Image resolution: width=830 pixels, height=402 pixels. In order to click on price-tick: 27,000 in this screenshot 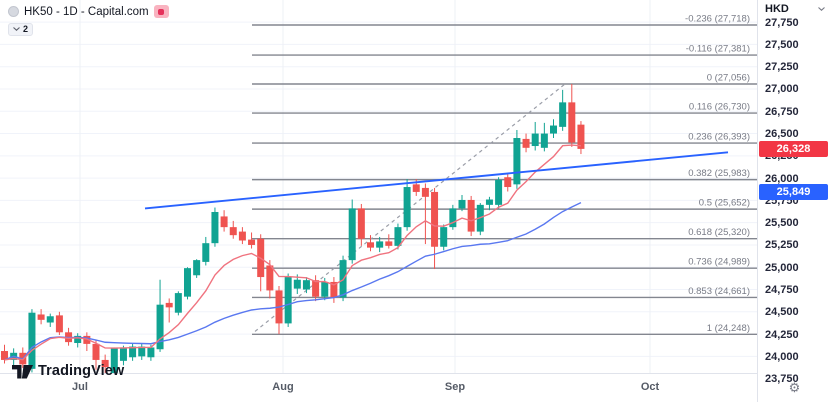, I will do `click(782, 89)`.